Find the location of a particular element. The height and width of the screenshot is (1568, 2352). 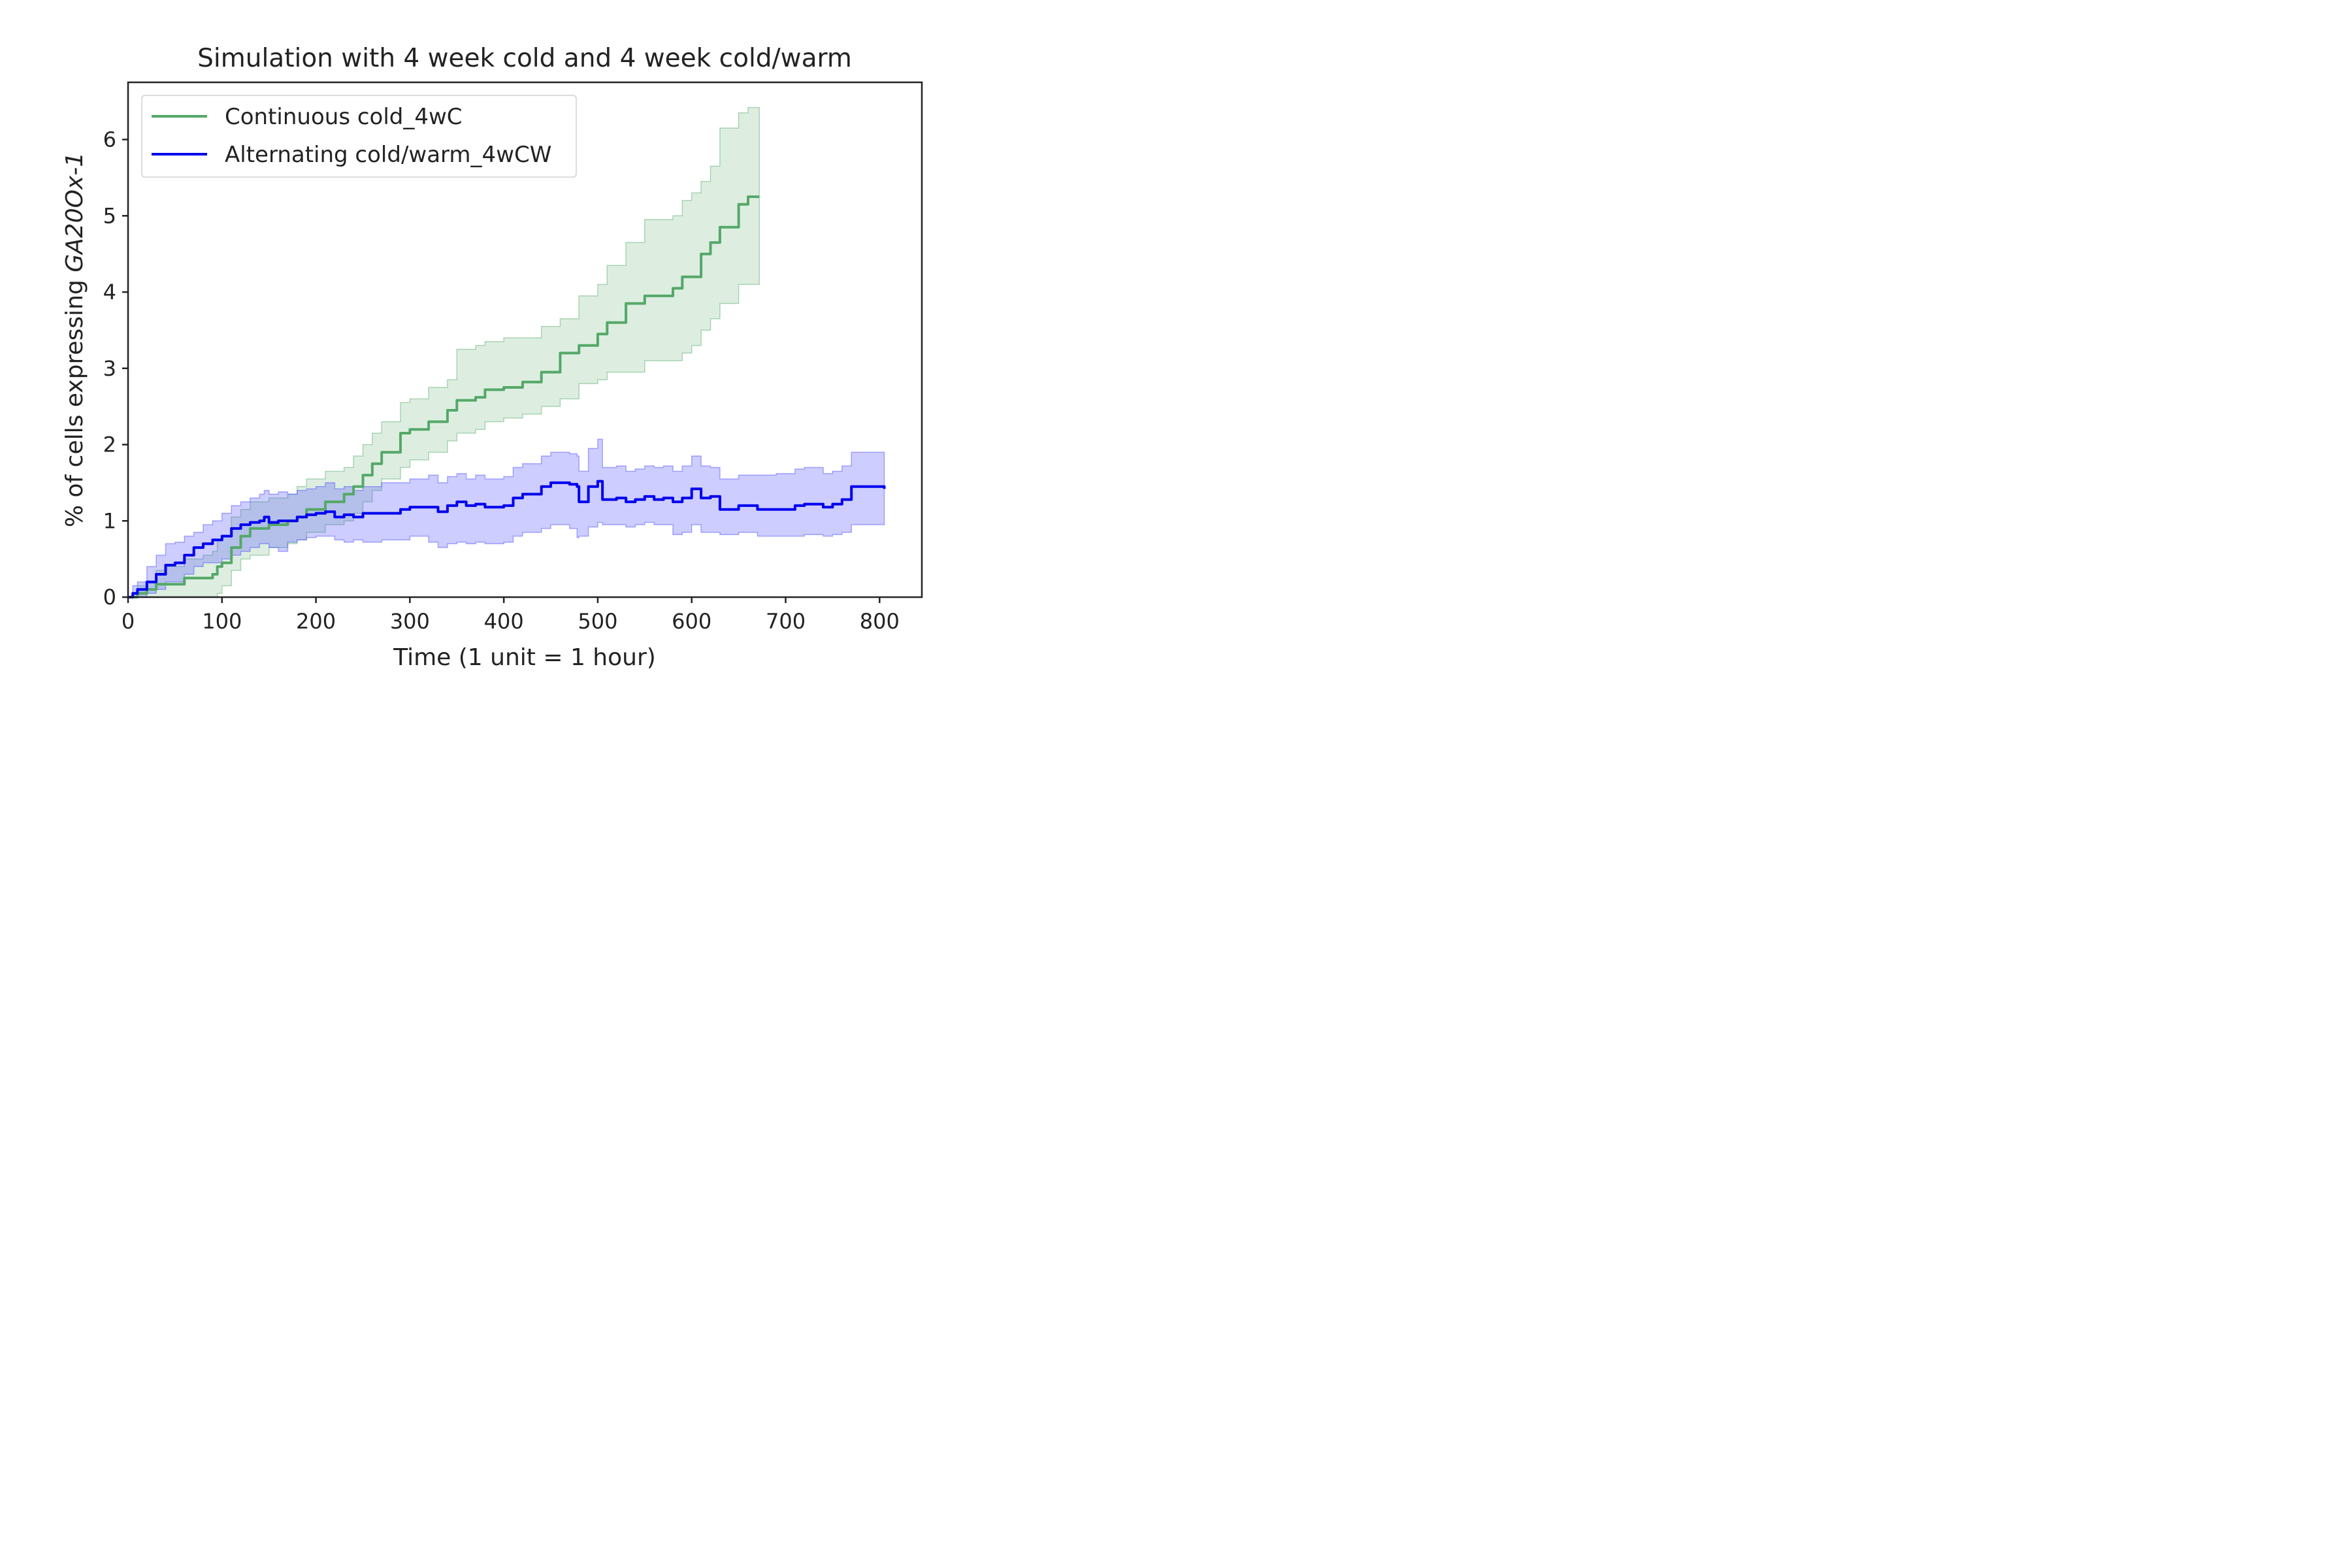

y-tick-label: 5 is located at coordinates (109, 215).